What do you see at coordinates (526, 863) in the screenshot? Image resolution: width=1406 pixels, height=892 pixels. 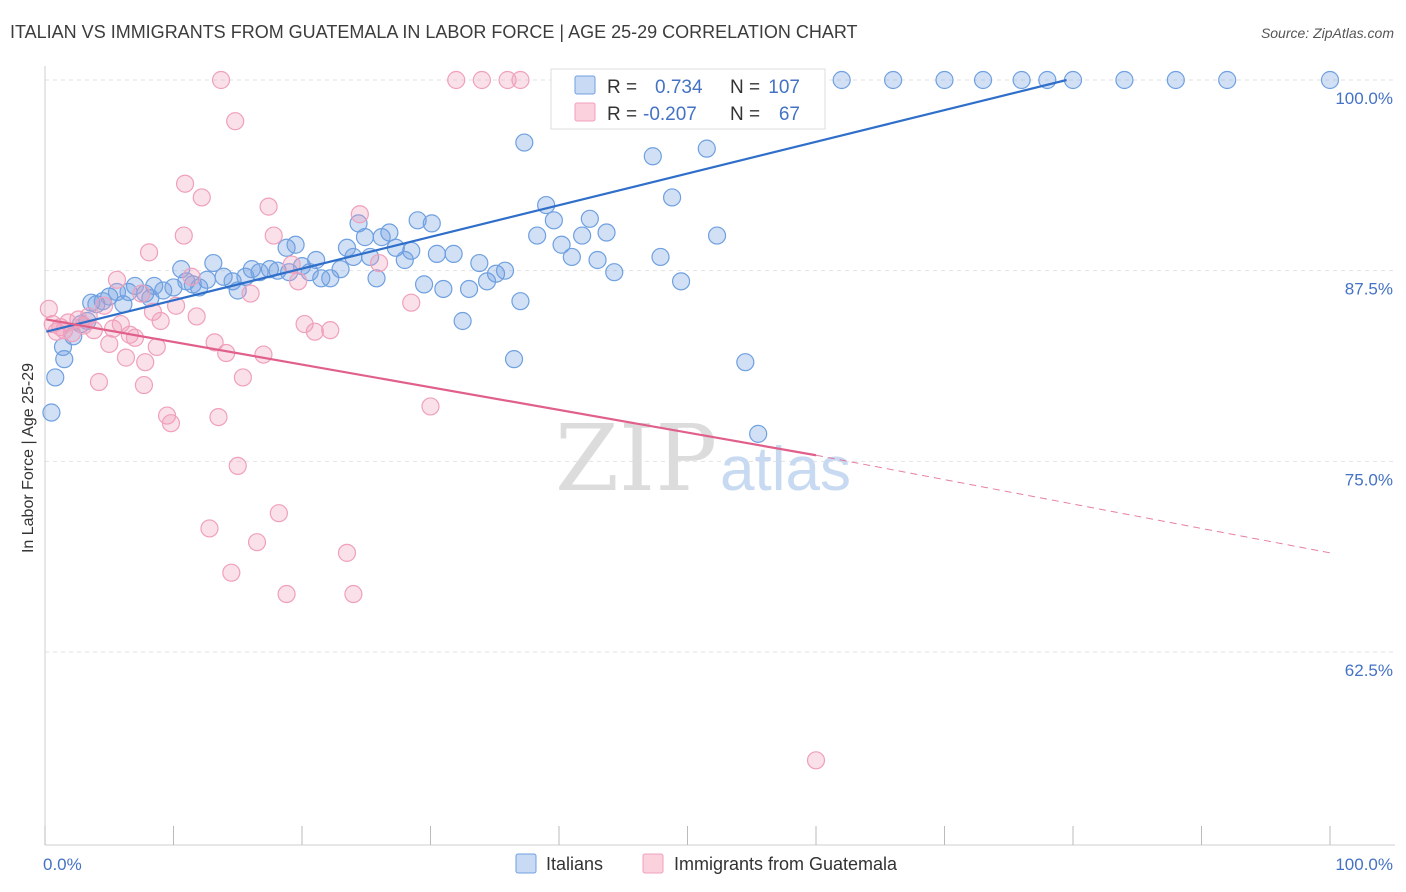 I see `legend-bottom-swatch-italians` at bounding box center [526, 863].